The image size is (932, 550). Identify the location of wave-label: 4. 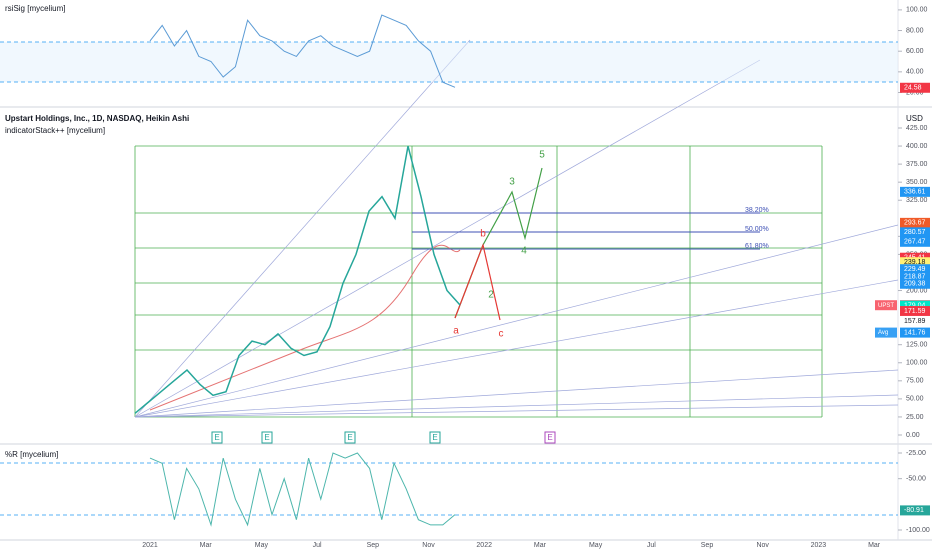
(524, 251).